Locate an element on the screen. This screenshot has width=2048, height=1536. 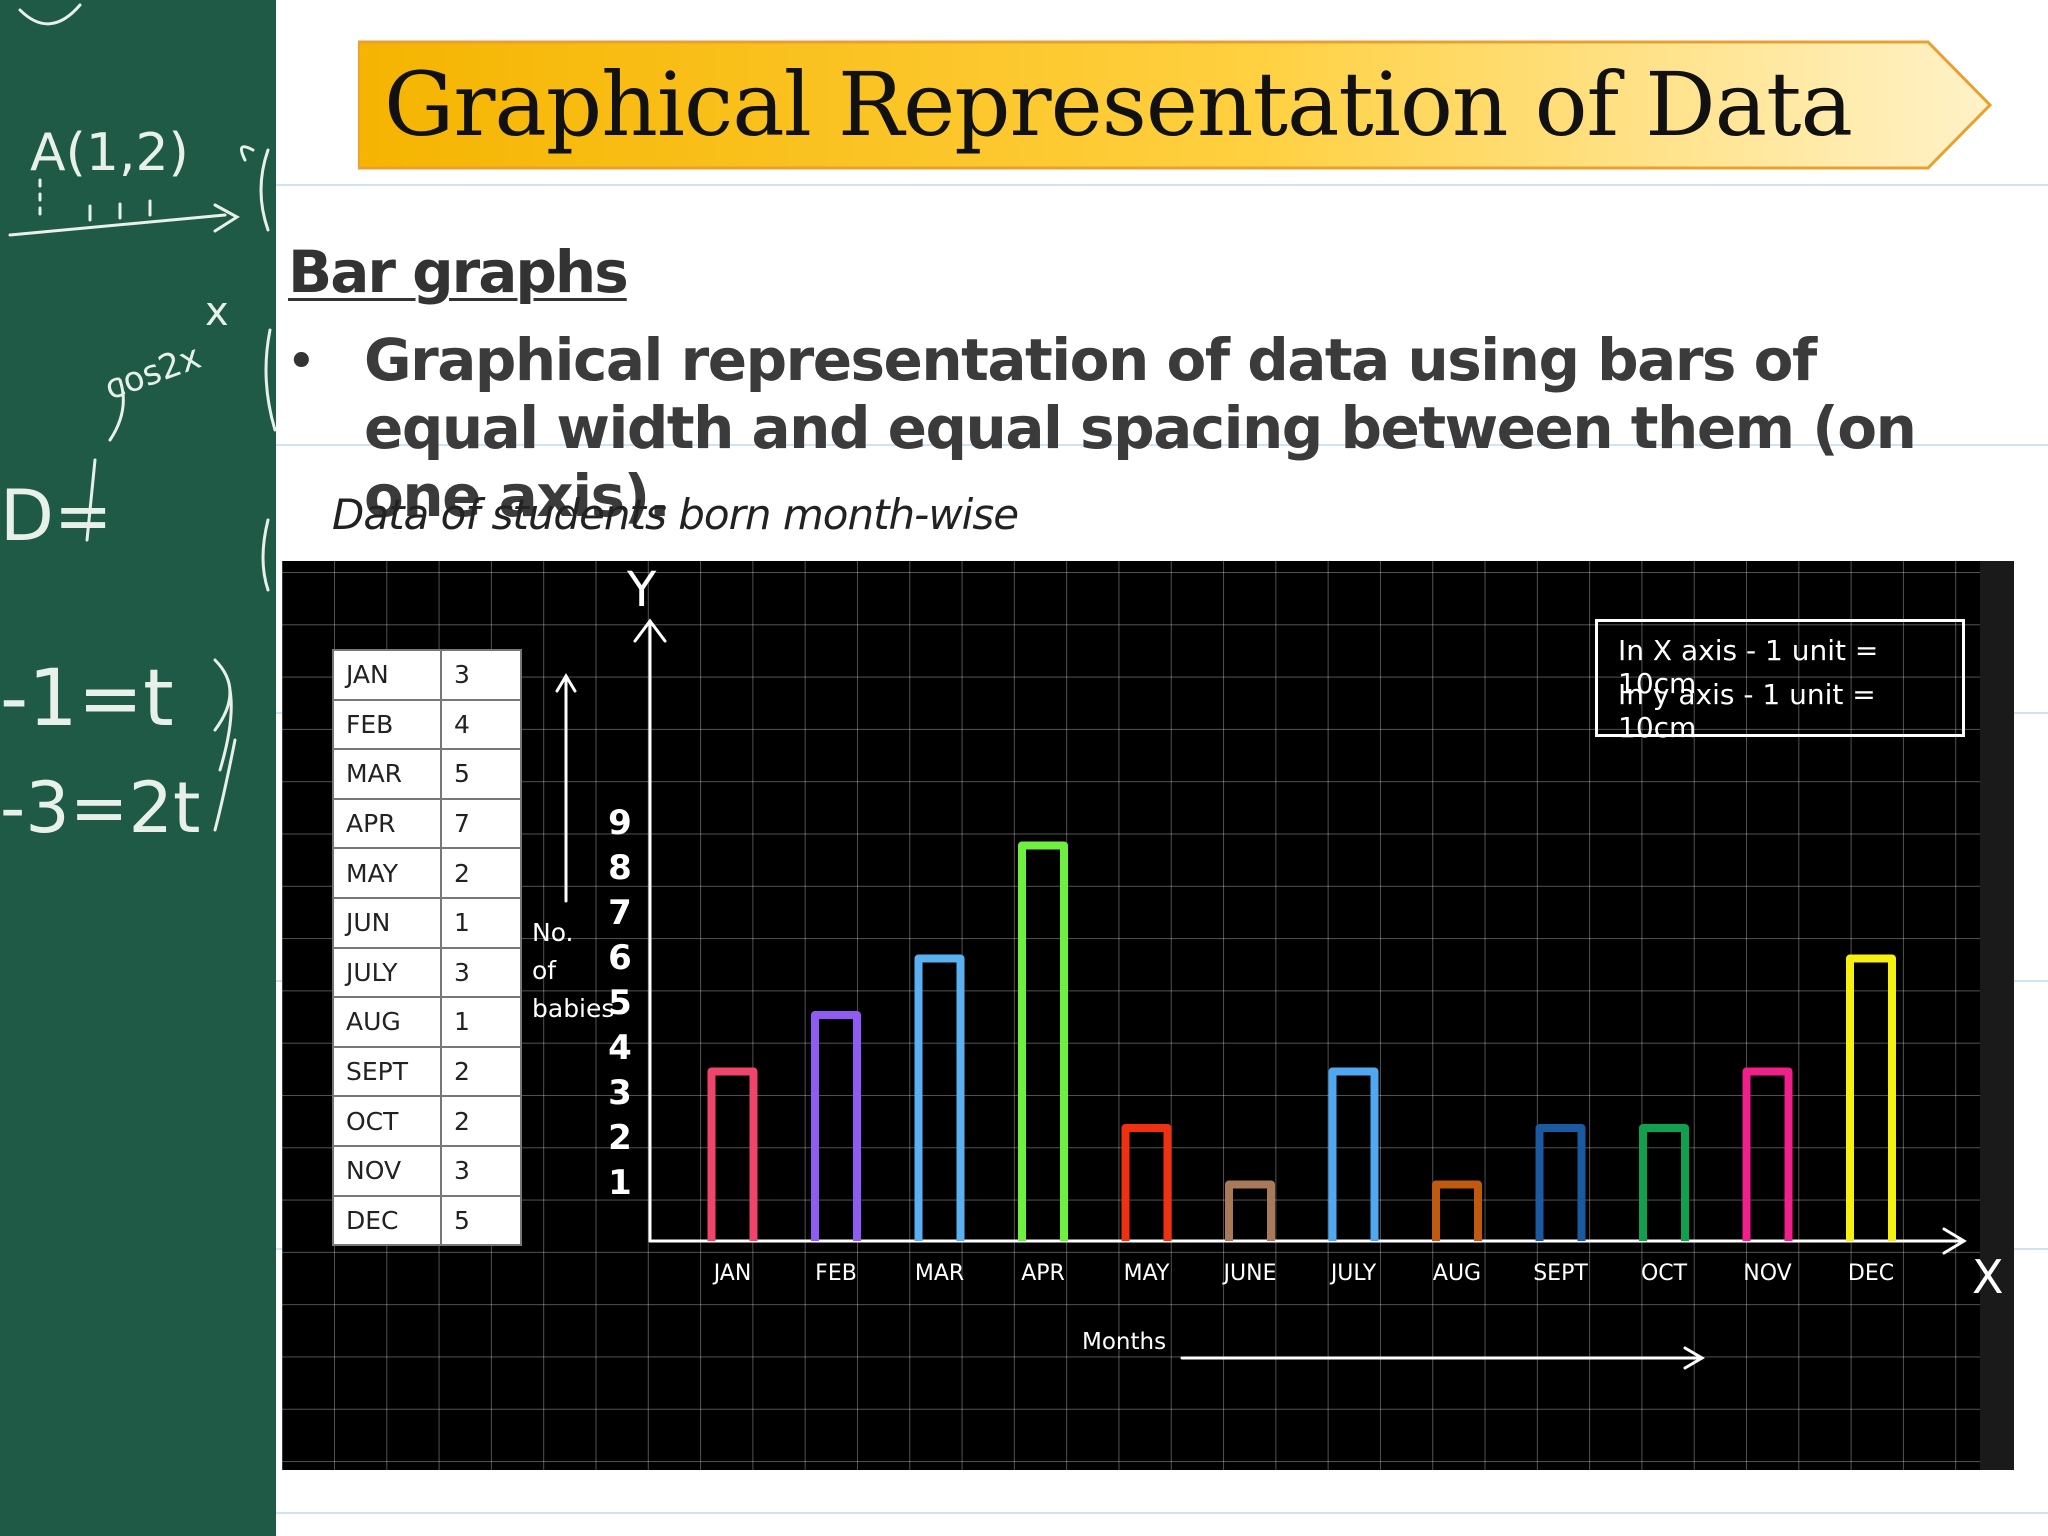
x-tick-label: JUNE is located at coordinates (1250, 1273).